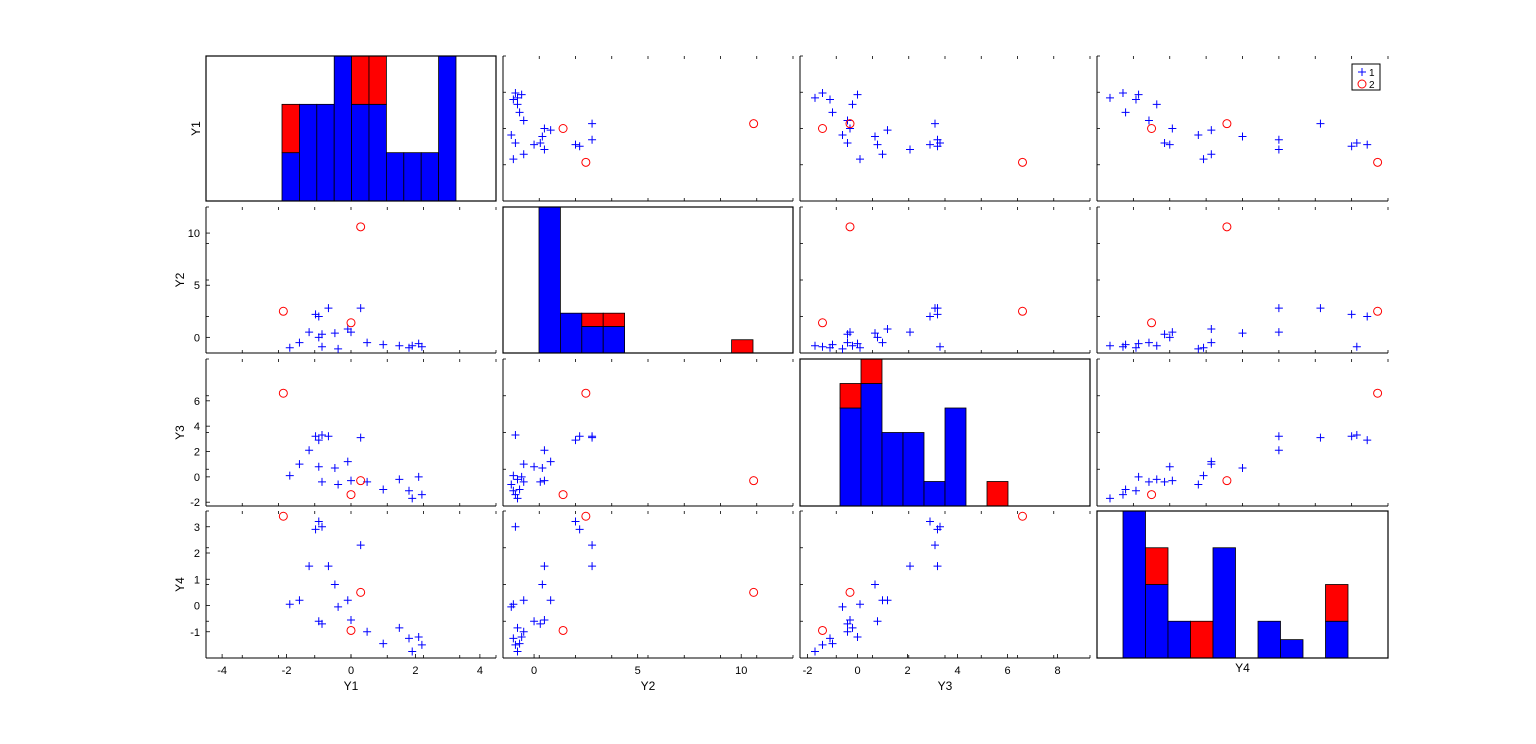 Image resolution: width=1536 pixels, height=744 pixels. Describe the element at coordinates (648, 280) in the screenshot. I see `panel-Y2-vs-Y2` at that location.